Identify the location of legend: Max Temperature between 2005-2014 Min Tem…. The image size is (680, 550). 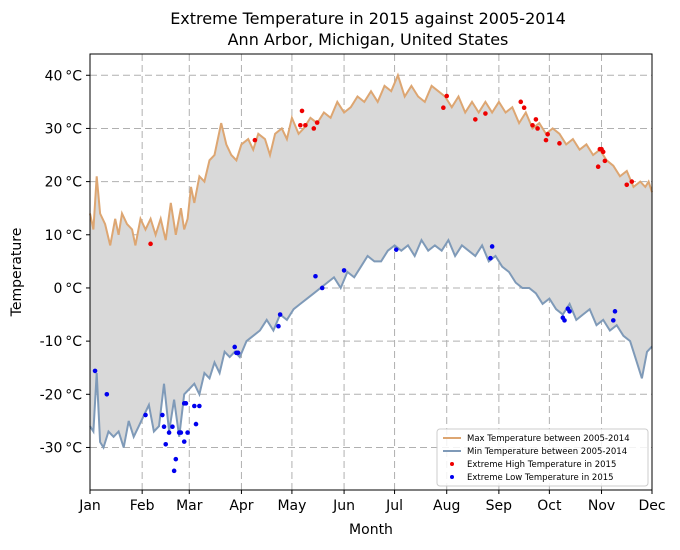
(542, 457).